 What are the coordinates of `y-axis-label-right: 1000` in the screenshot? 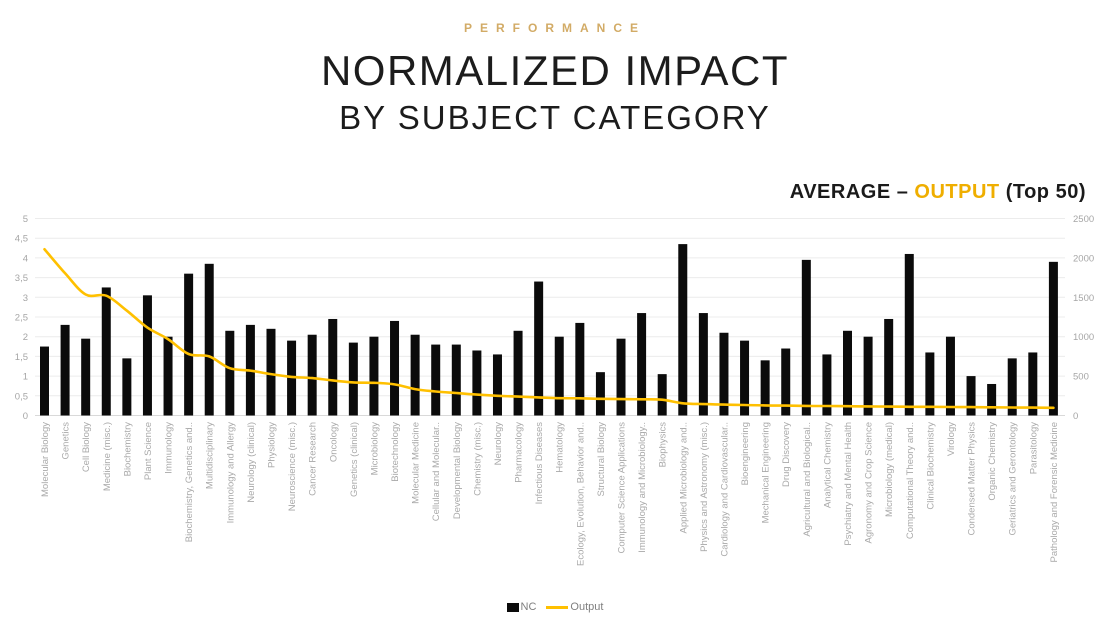 It's located at (1083, 337).